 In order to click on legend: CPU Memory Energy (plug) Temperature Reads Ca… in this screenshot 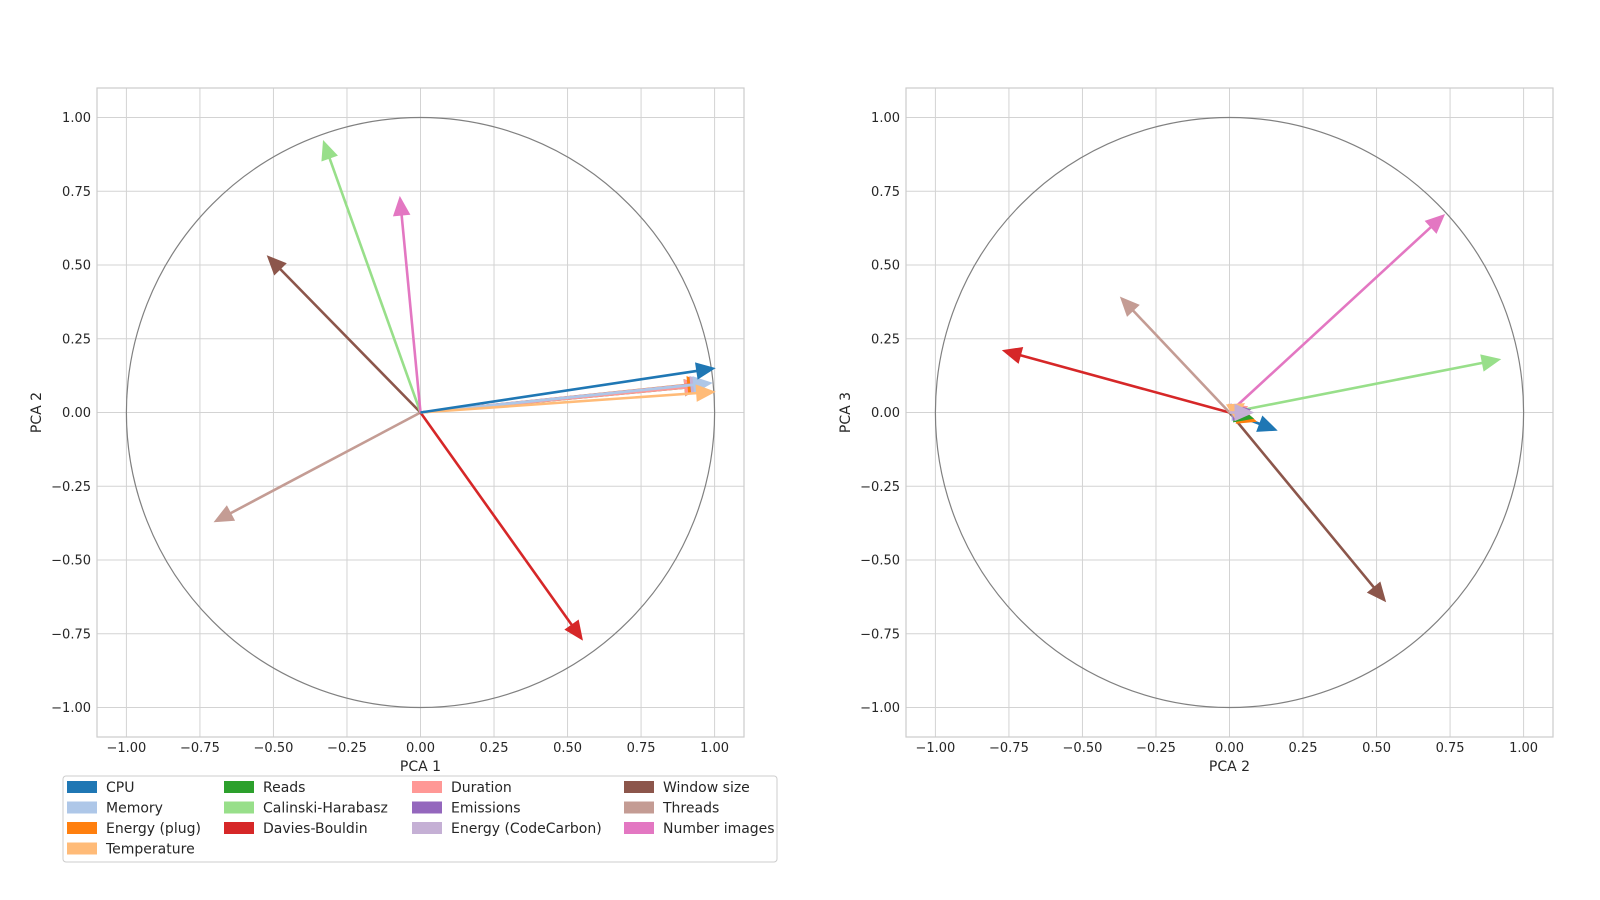, I will do `click(420, 819)`.